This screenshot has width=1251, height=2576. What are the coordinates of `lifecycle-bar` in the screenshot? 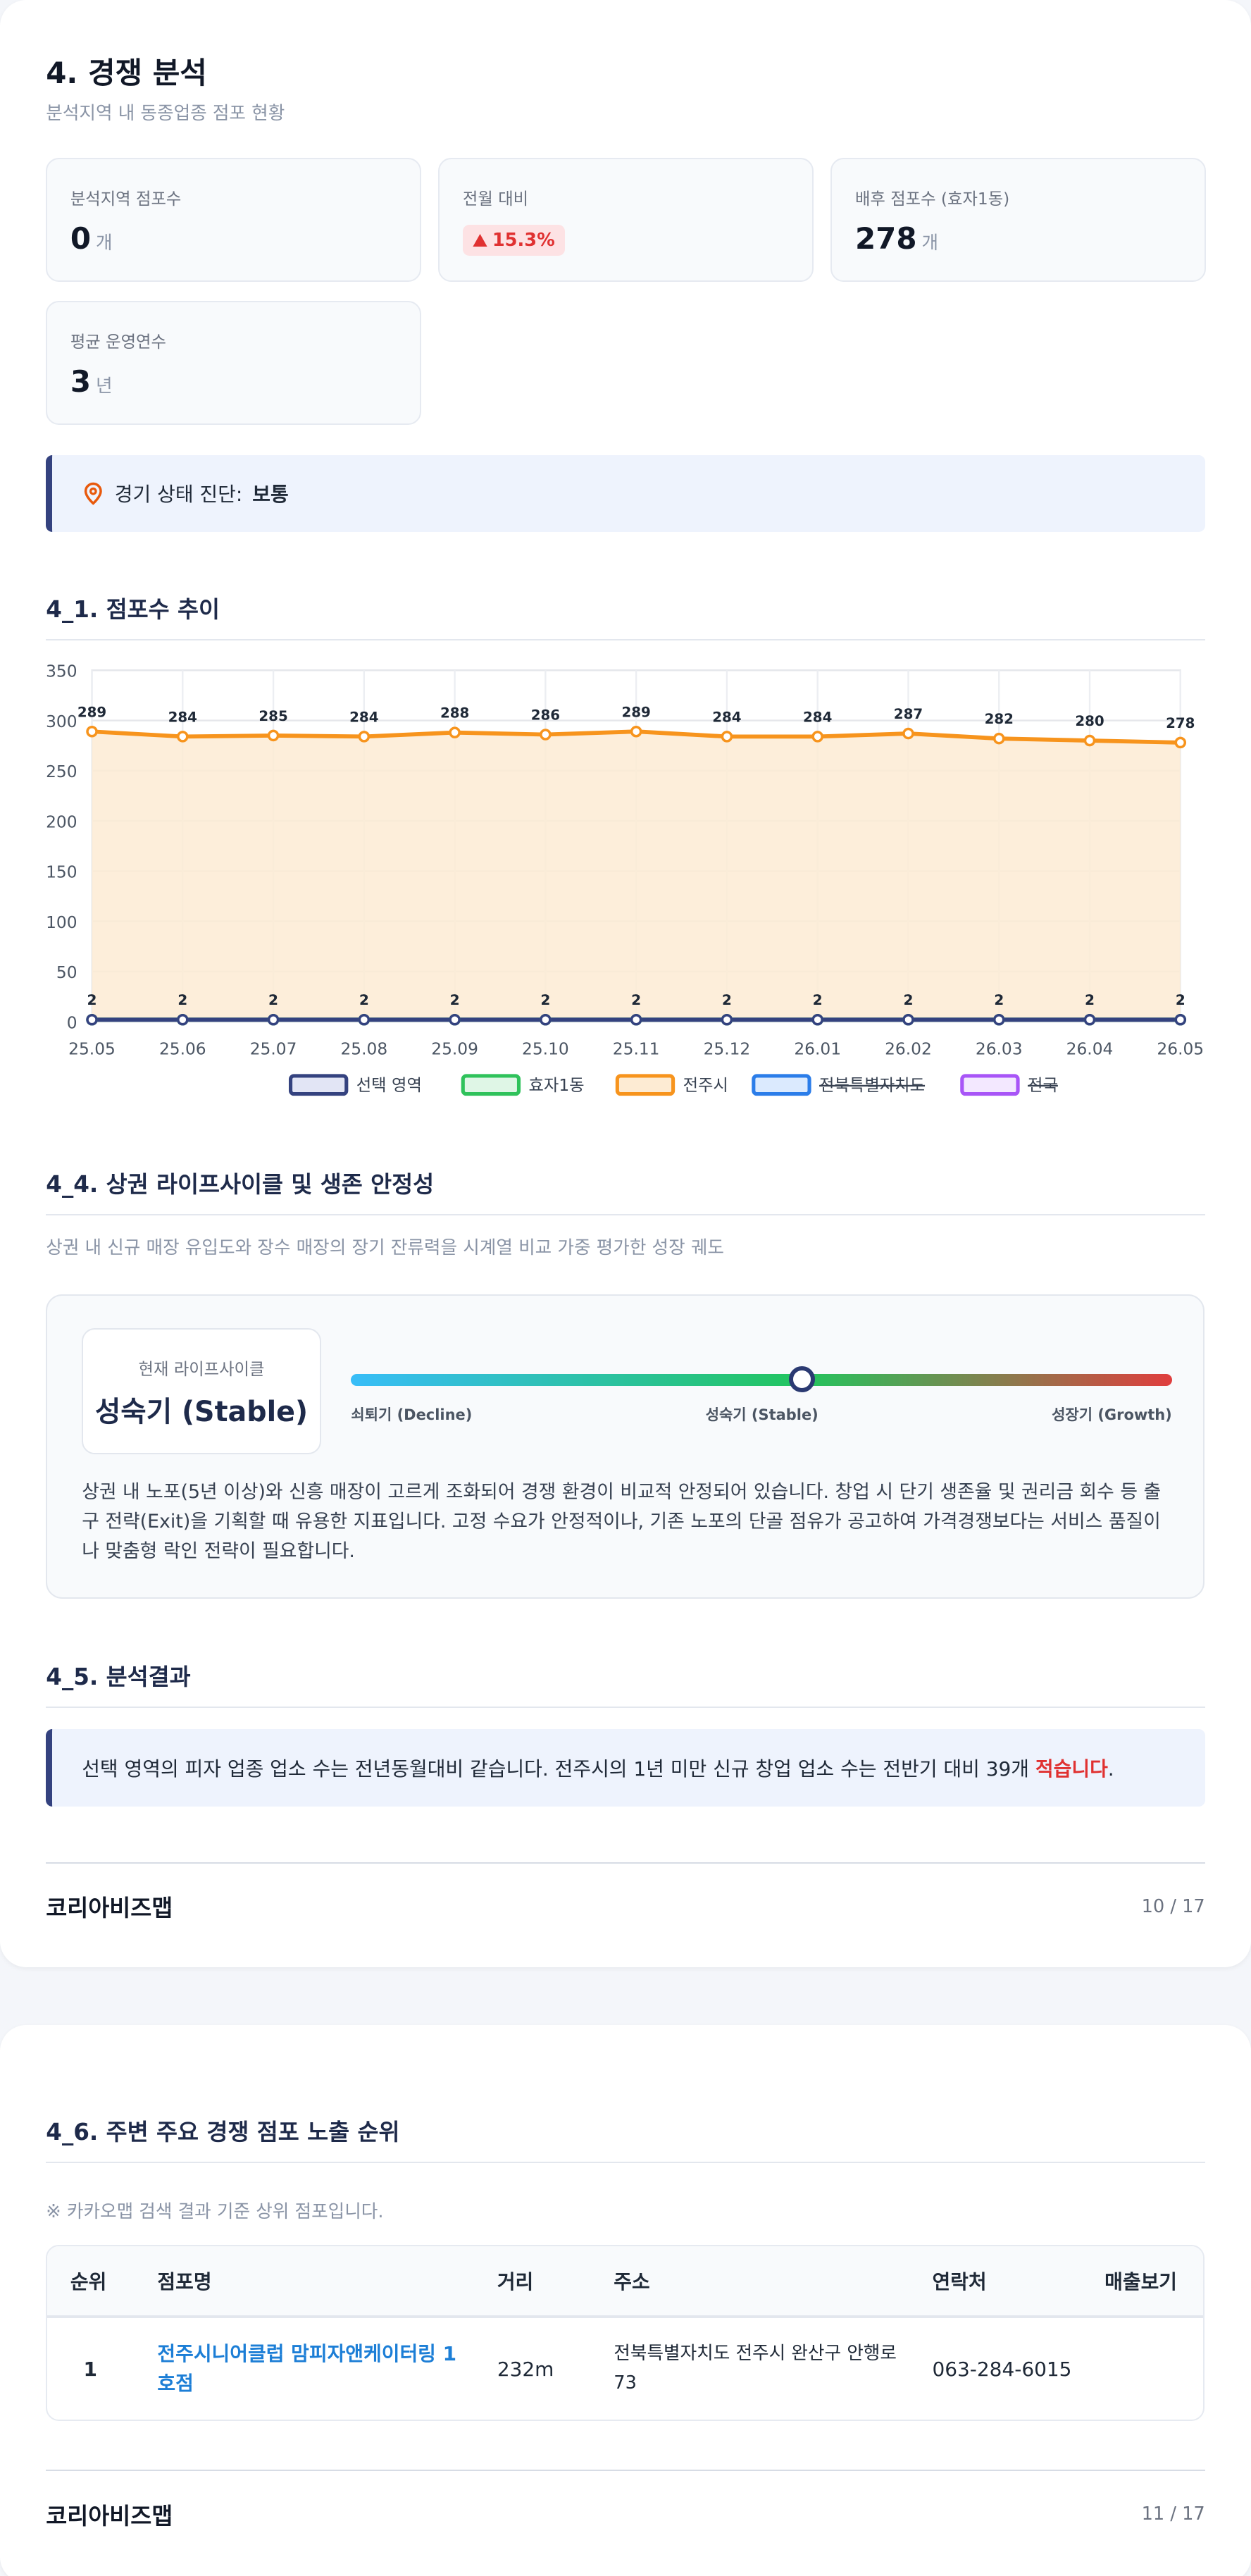 It's located at (761, 1380).